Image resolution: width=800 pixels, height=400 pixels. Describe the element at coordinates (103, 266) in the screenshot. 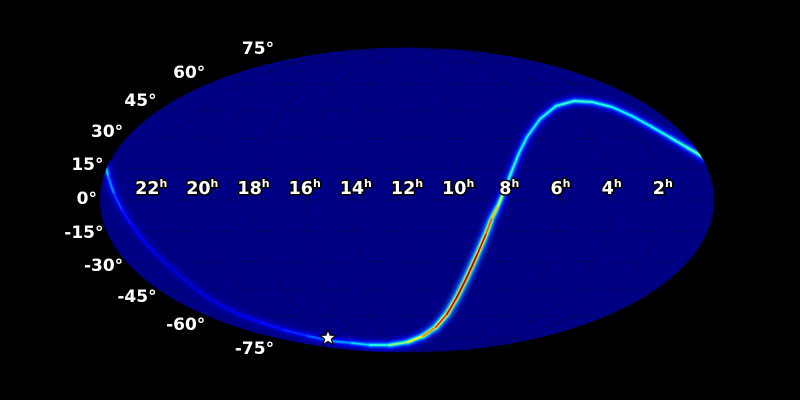

I see `dec-label--30: -30°` at that location.